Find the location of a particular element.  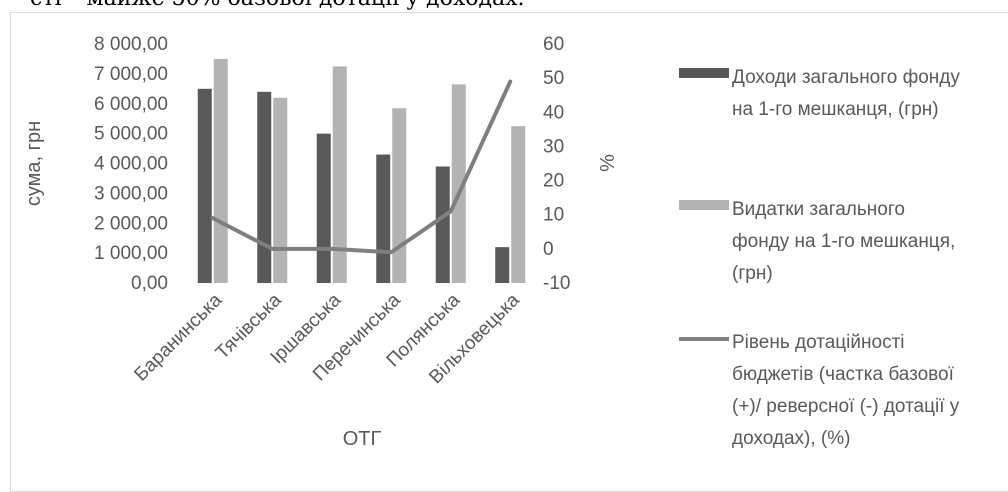

x-axis-title: ОТГ is located at coordinates (362, 439).